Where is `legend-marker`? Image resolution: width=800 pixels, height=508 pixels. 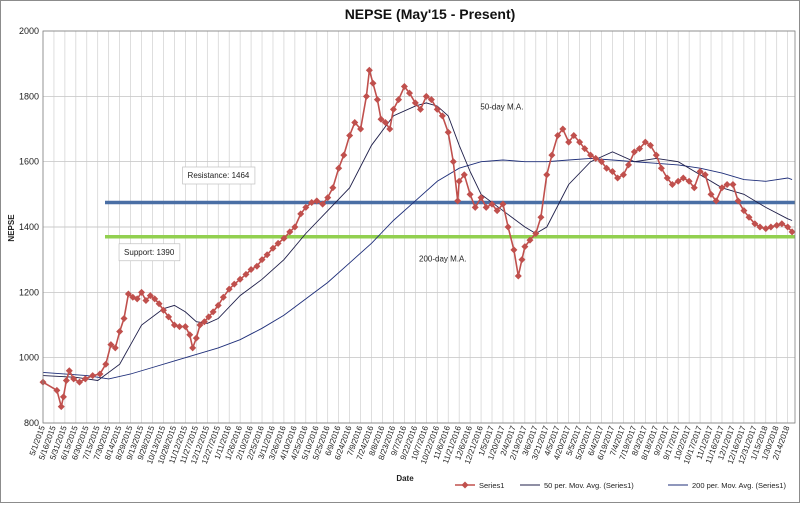 legend-marker is located at coordinates (465, 485).